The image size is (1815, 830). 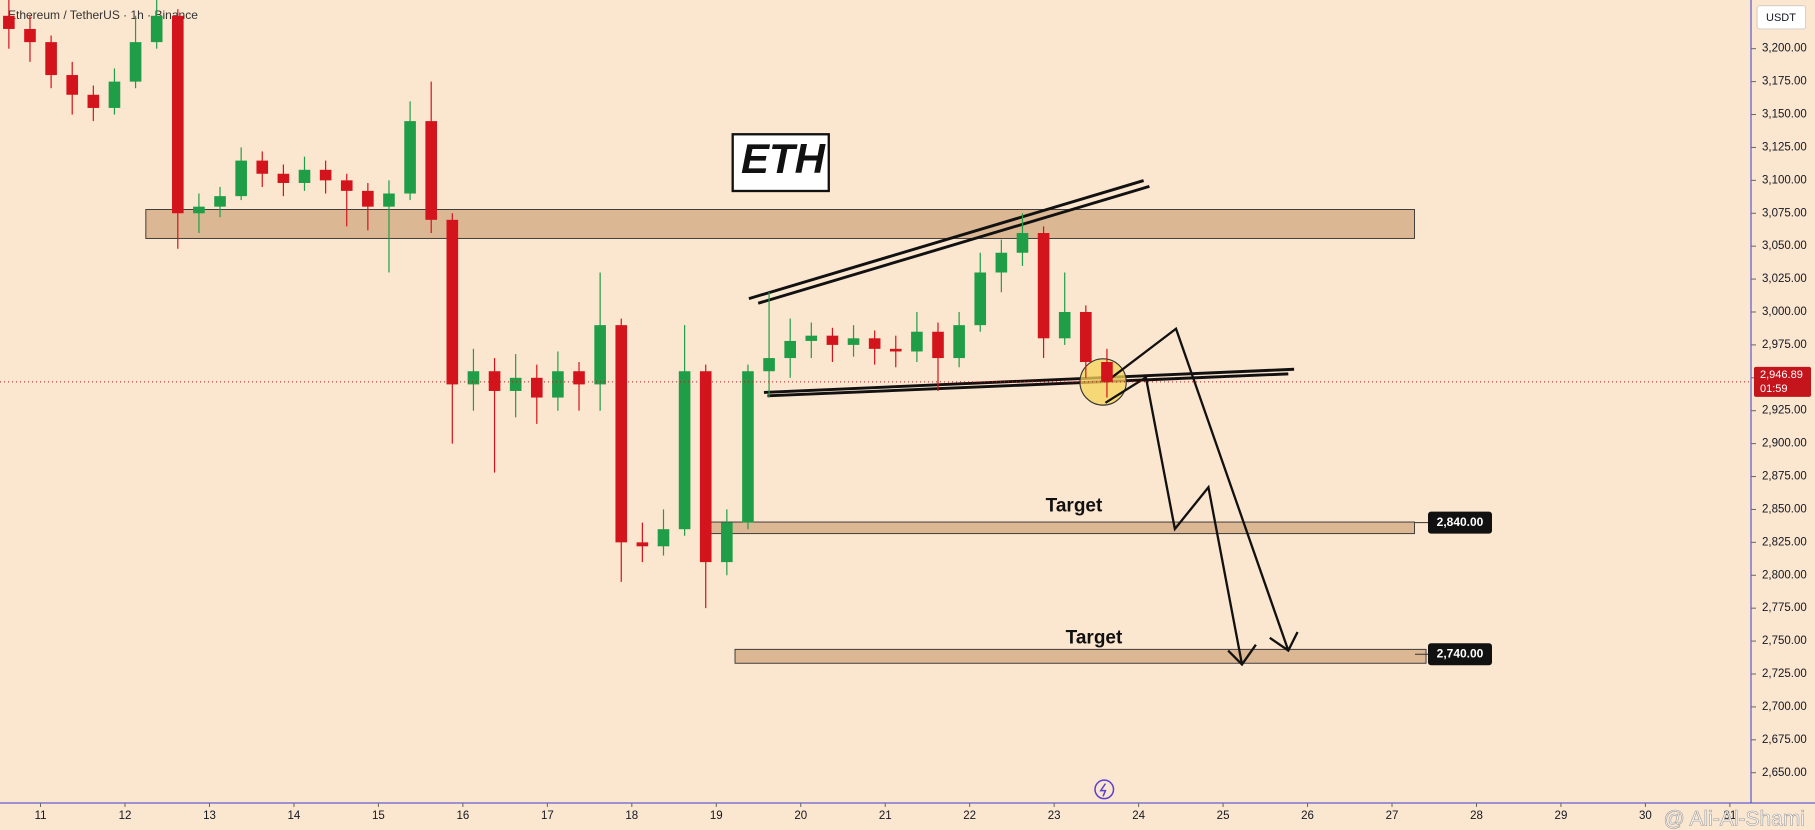 I want to click on y-tick-label: 3,200.00, so click(x=1784, y=49).